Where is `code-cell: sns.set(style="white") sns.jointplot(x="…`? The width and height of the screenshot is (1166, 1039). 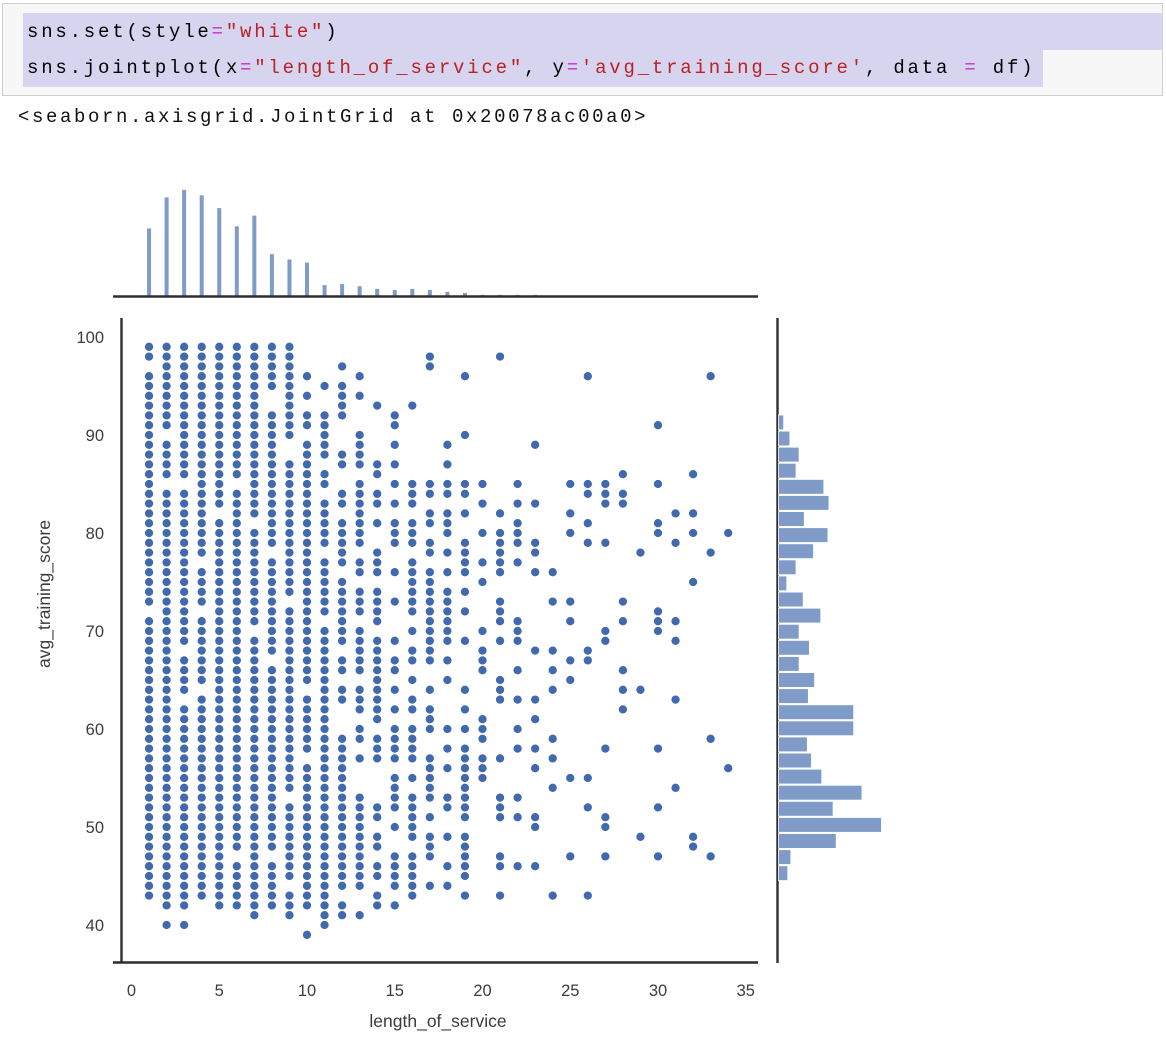 code-cell: sns.set(style="white") sns.jointplot(x="… is located at coordinates (582, 49).